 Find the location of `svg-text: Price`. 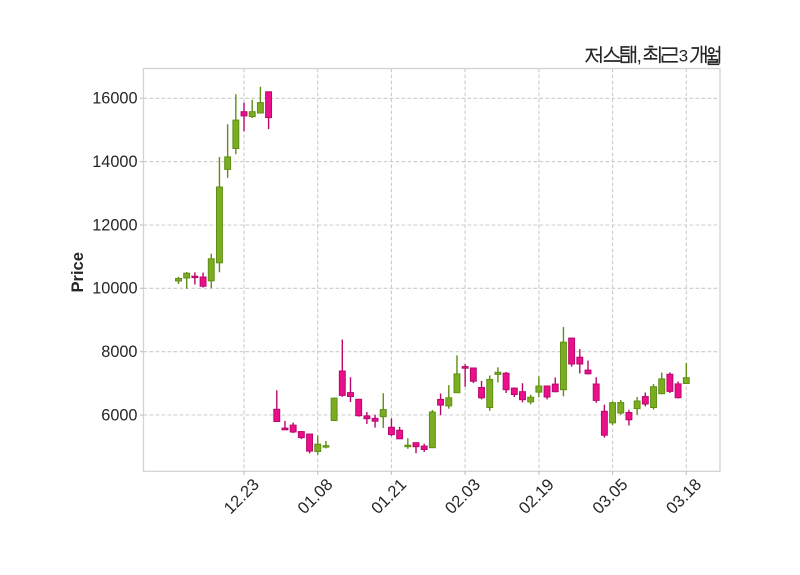

svg-text: Price is located at coordinates (78, 272).